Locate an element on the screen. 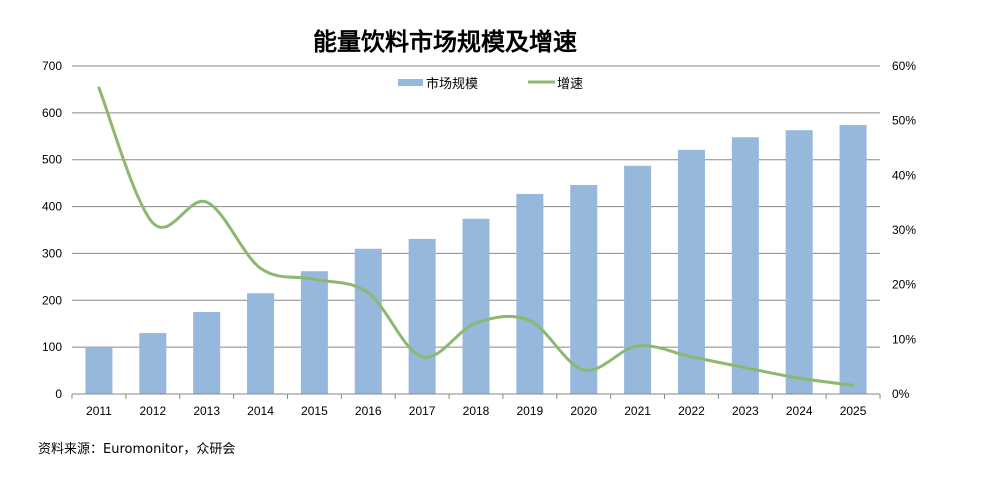  y-right-tick-label: 20% is located at coordinates (904, 285).